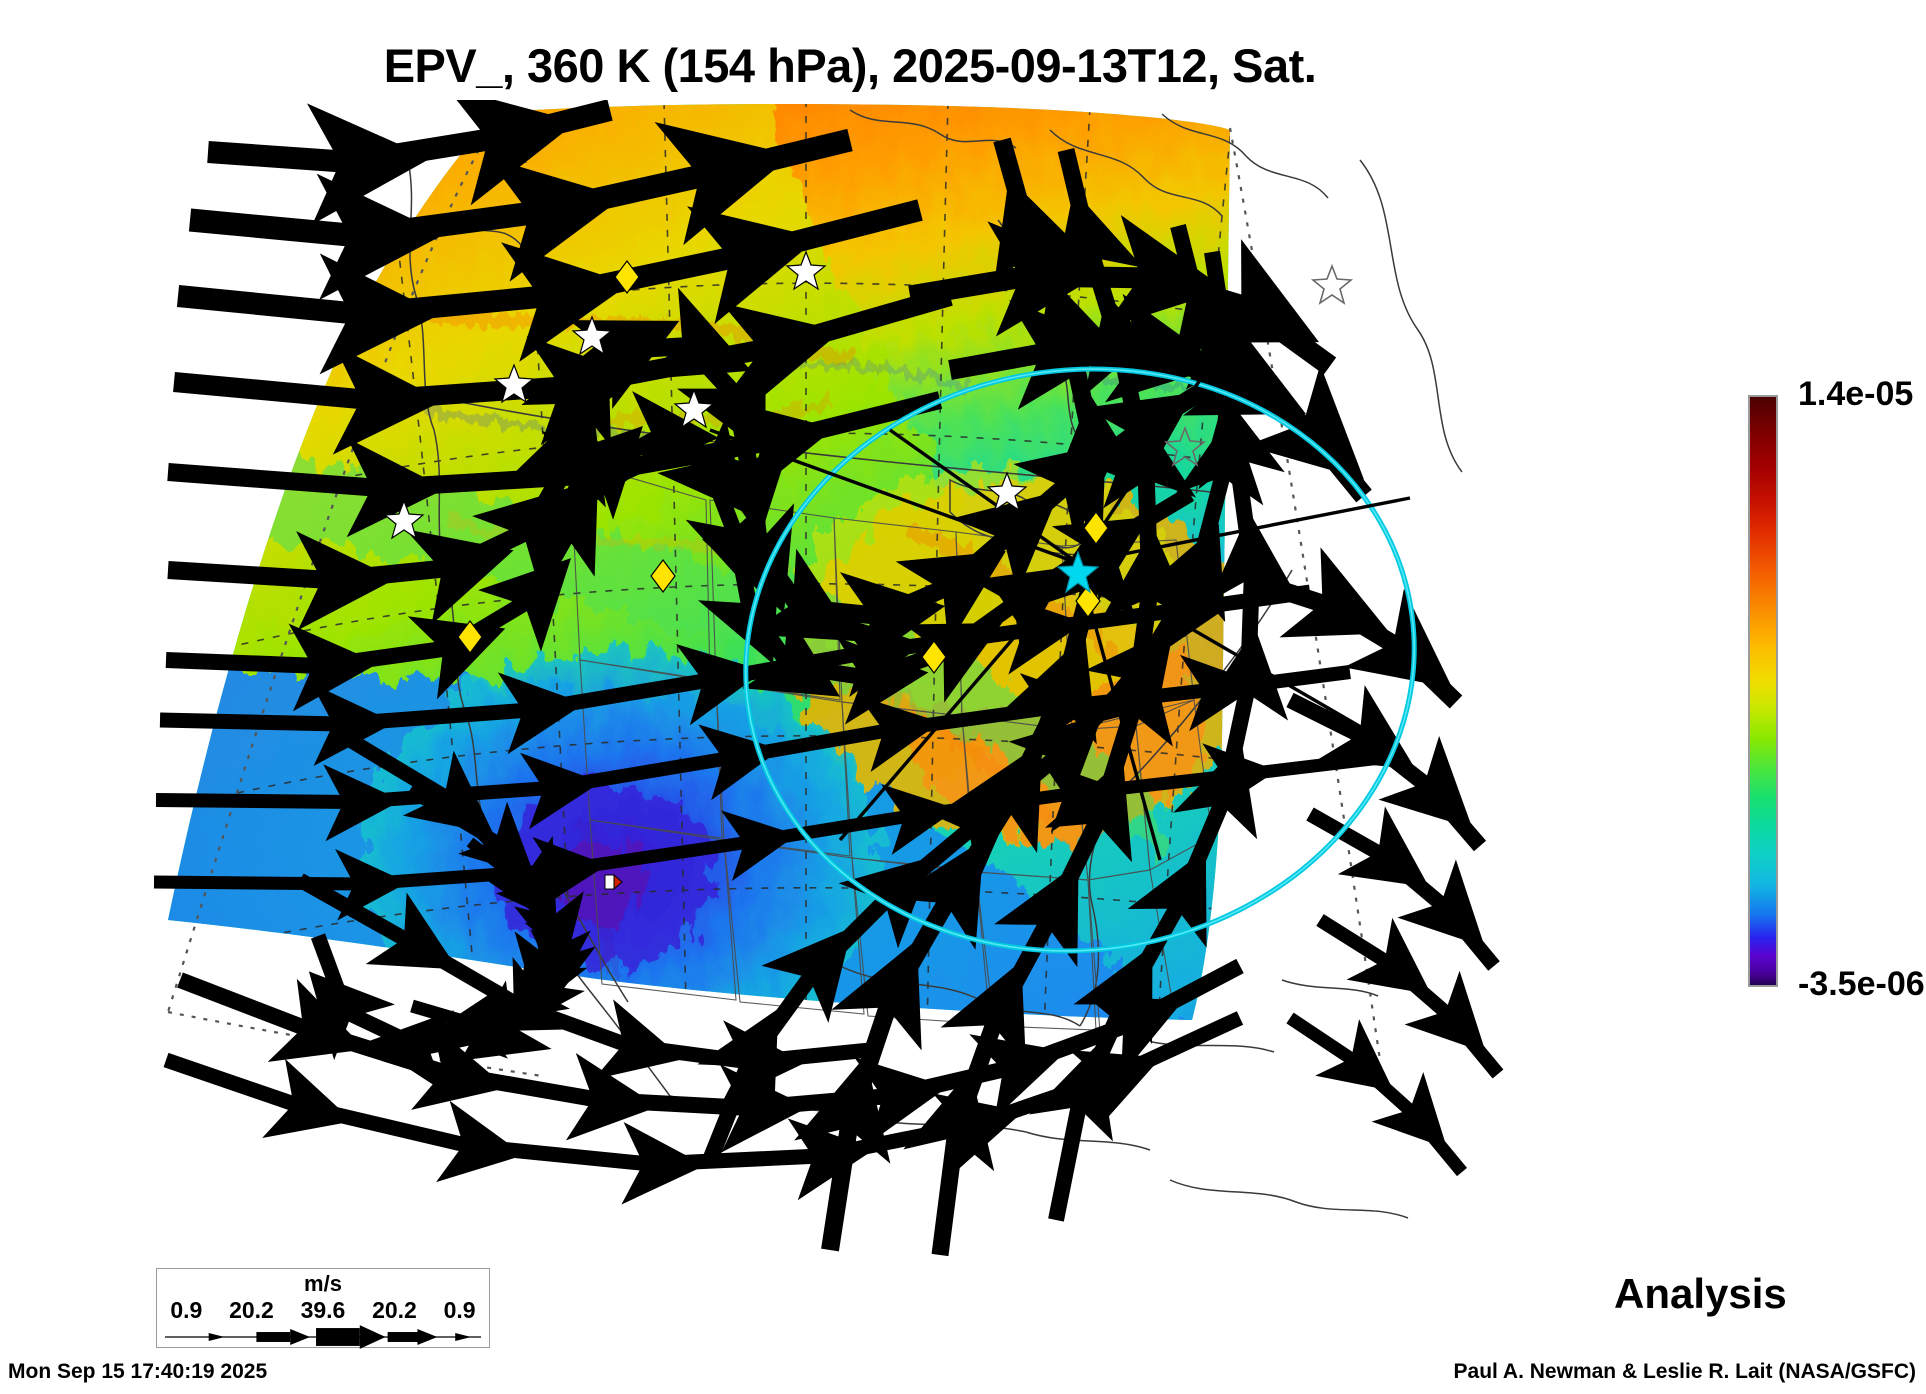  I want to click on yellow-diamond-marker, so click(783, 467).